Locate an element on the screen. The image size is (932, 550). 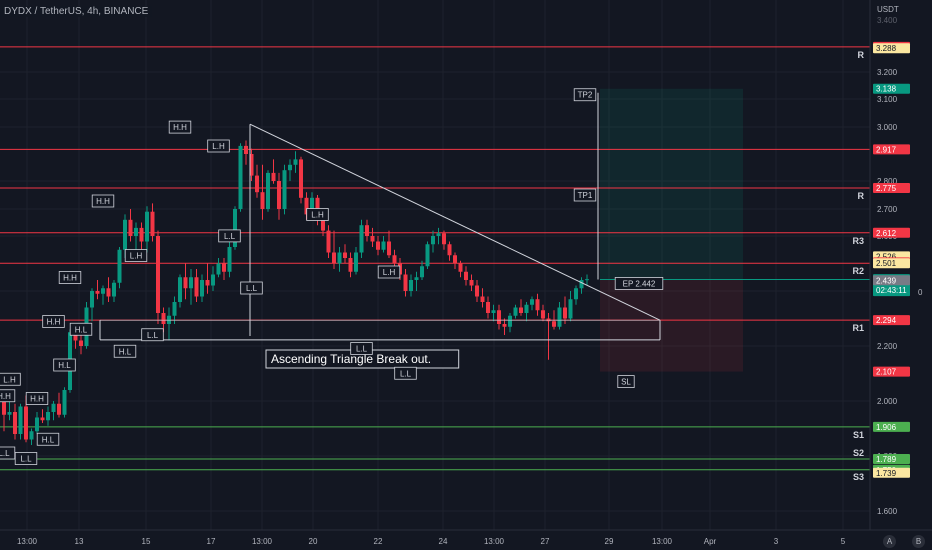
price-tick: 3.100 is located at coordinates (887, 99).